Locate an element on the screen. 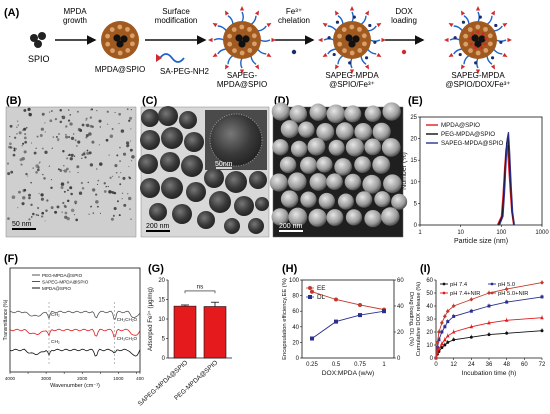 The height and width of the screenshot is (414, 550). h-ylabel-right: Drug loading, DL (%) is located at coordinates (411, 319).